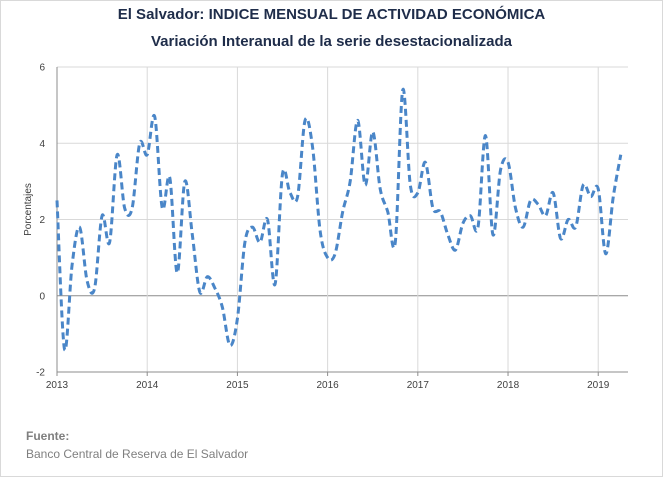 The width and height of the screenshot is (663, 477). I want to click on y-tick-label: 0, so click(42, 296).